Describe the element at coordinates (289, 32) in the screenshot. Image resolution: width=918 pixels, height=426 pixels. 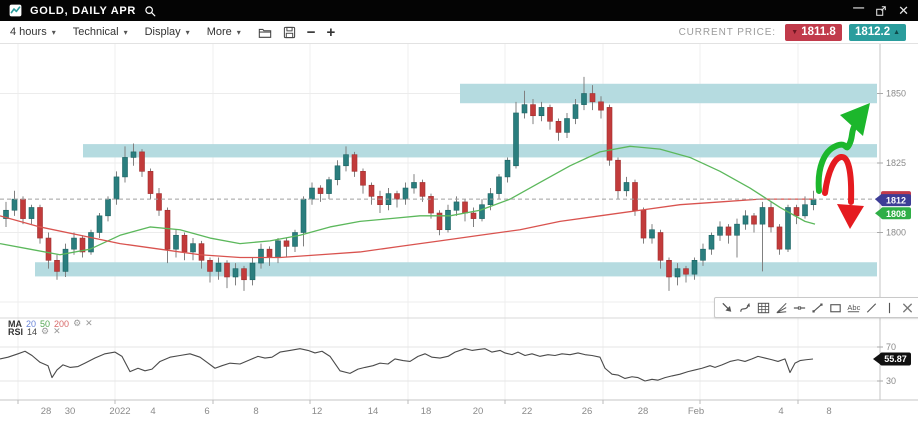
I see `save-icon` at that location.